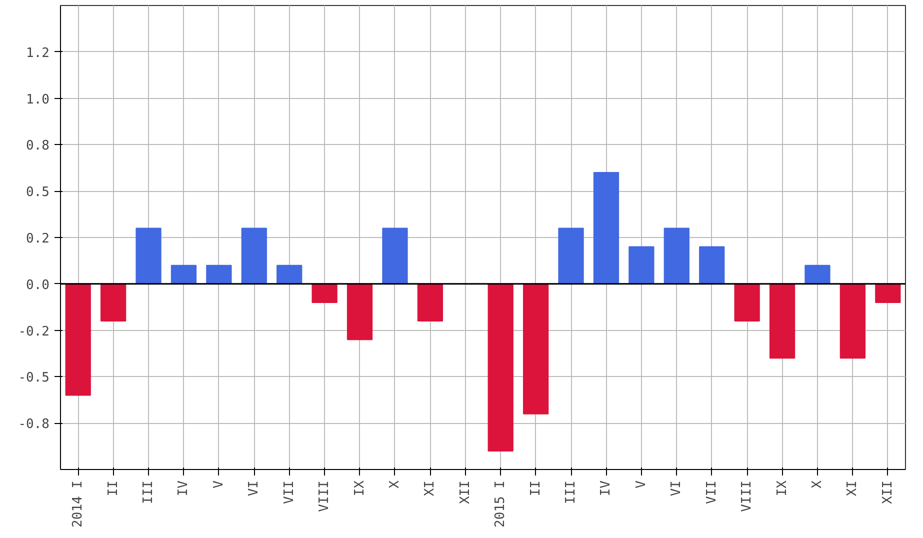 This screenshot has width=923, height=538. Describe the element at coordinates (38, 192) in the screenshot. I see `y-tick-label: 0.5` at that location.